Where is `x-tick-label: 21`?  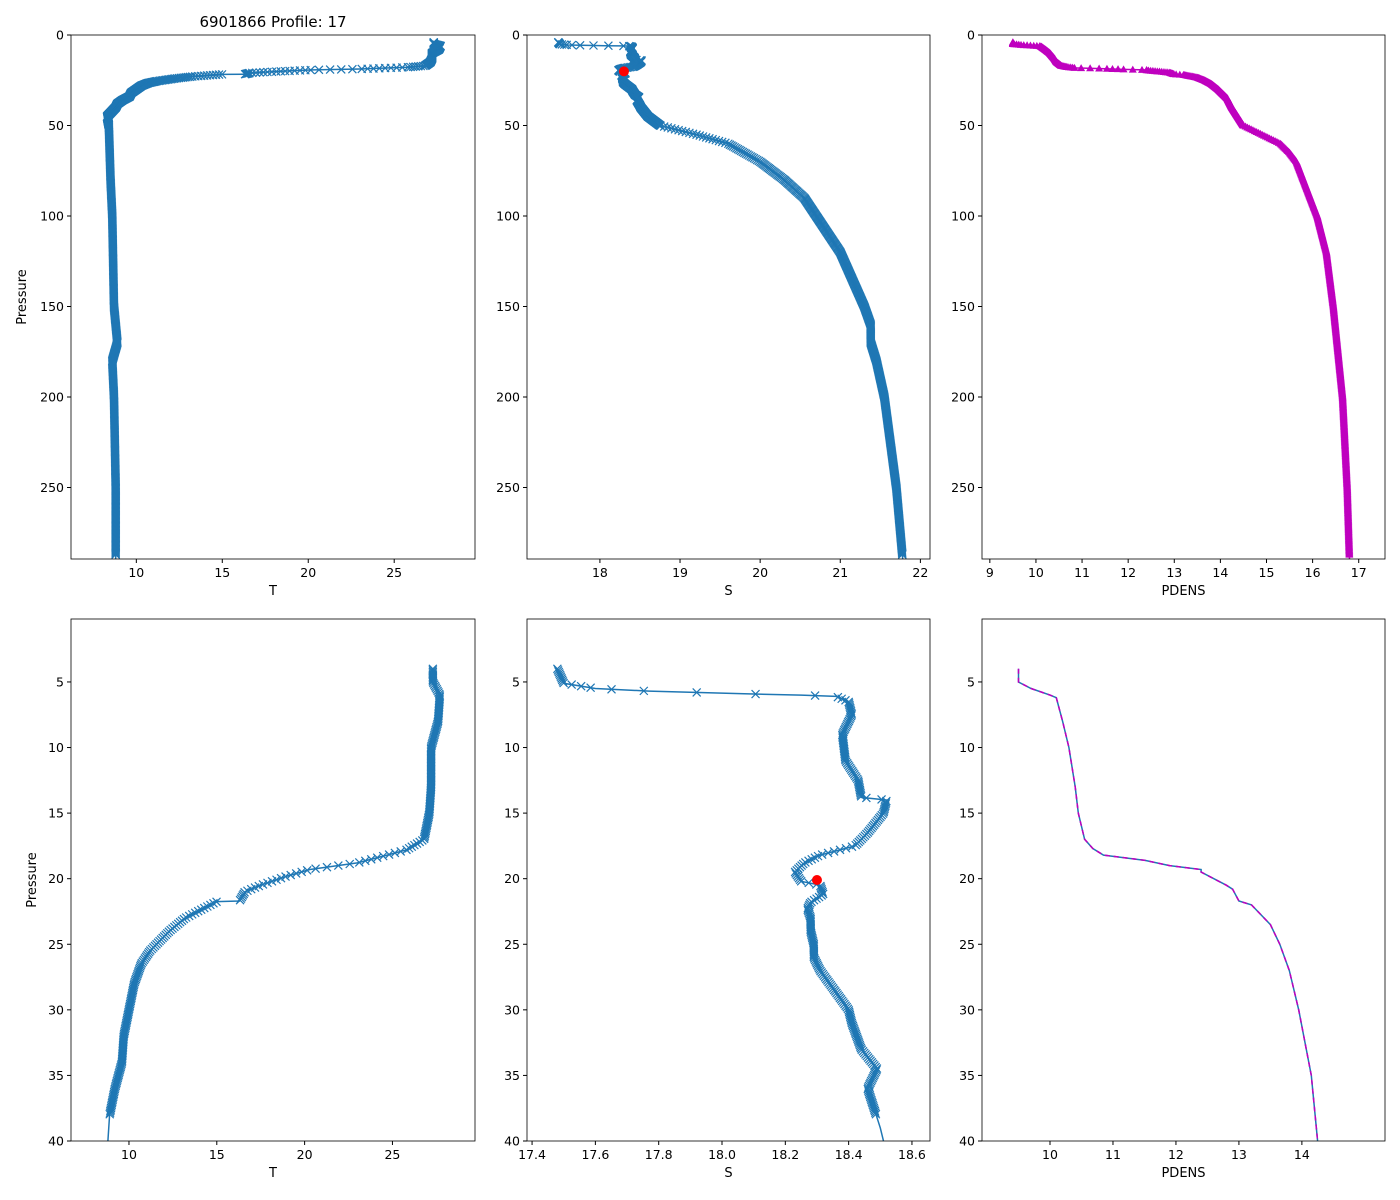
x-tick-label: 21 is located at coordinates (840, 572).